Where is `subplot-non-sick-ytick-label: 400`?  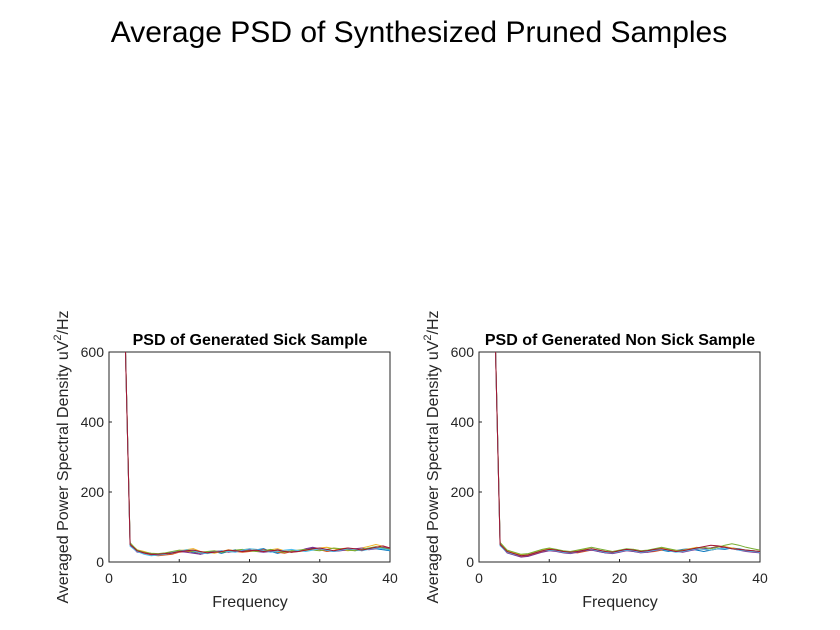
subplot-non-sick-ytick-label: 400 is located at coordinates (463, 422).